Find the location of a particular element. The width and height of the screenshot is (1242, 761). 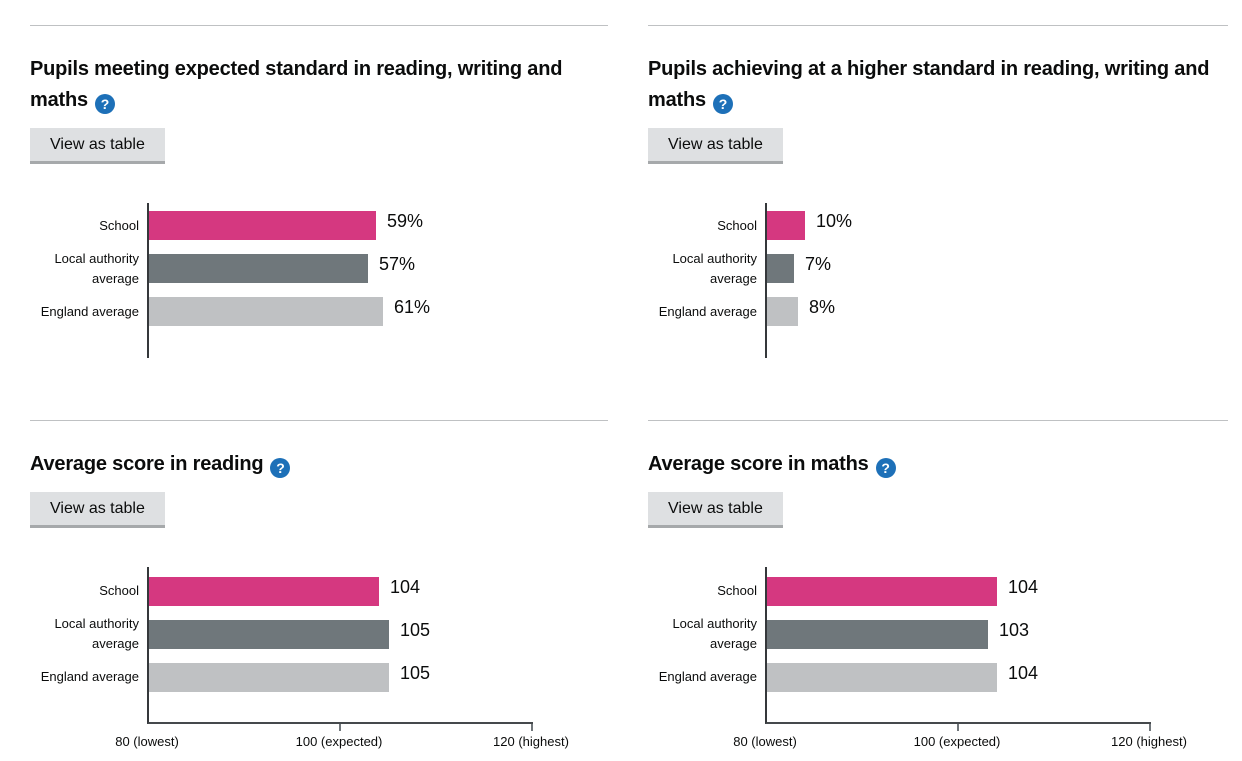

bar-row: 61% is located at coordinates (341, 311).